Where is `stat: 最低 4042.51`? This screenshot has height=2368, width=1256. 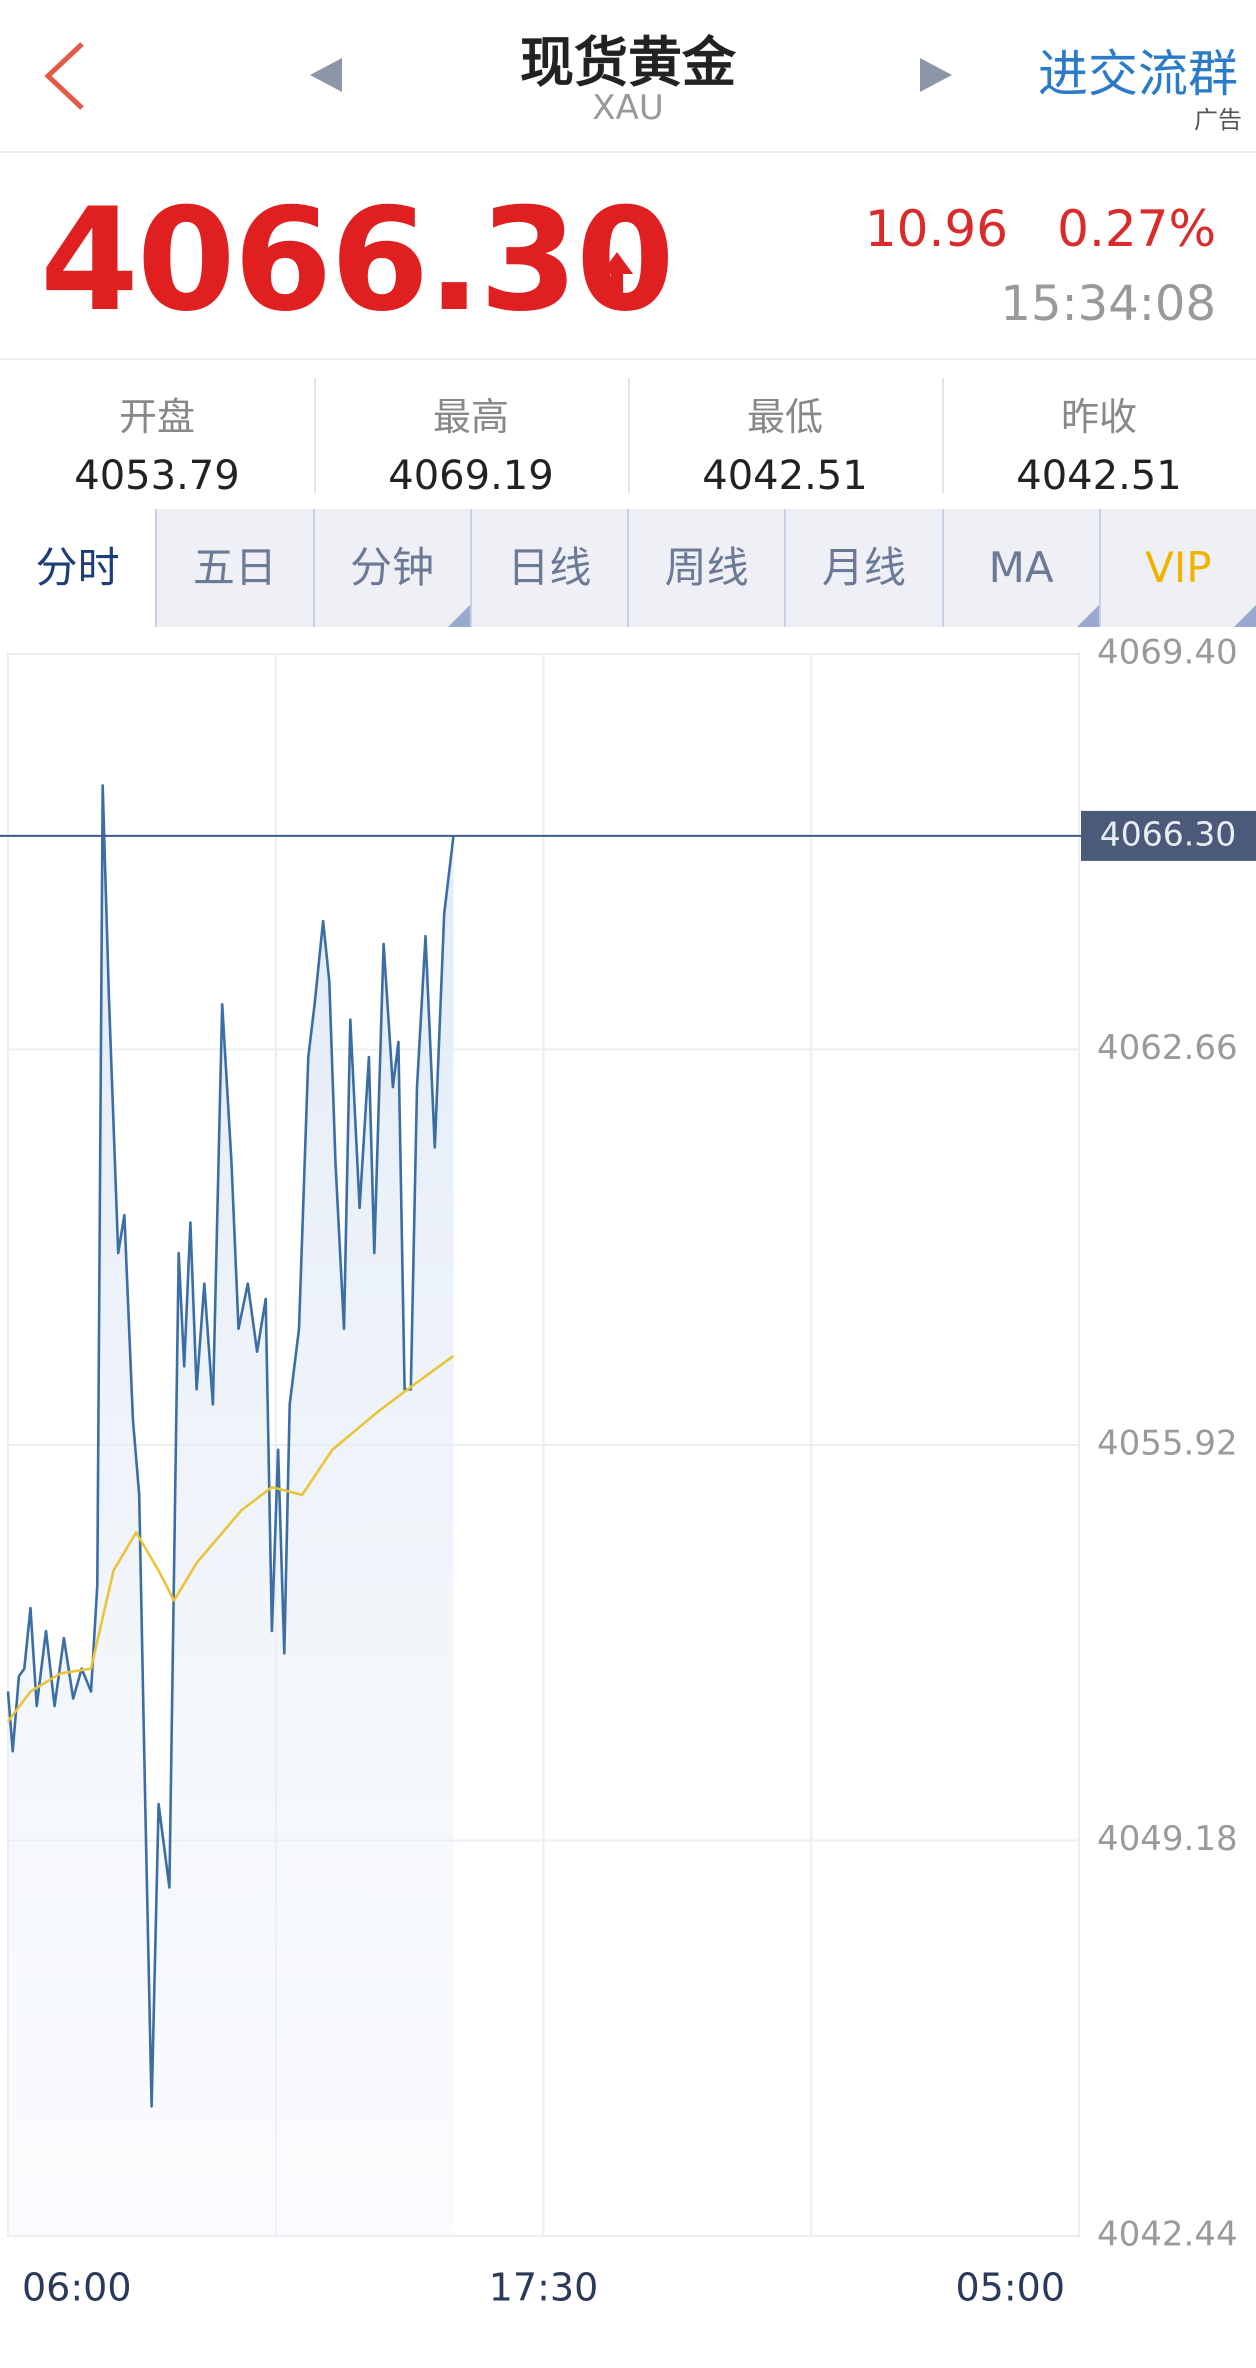
stat: 最低 4042.51 is located at coordinates (785, 435).